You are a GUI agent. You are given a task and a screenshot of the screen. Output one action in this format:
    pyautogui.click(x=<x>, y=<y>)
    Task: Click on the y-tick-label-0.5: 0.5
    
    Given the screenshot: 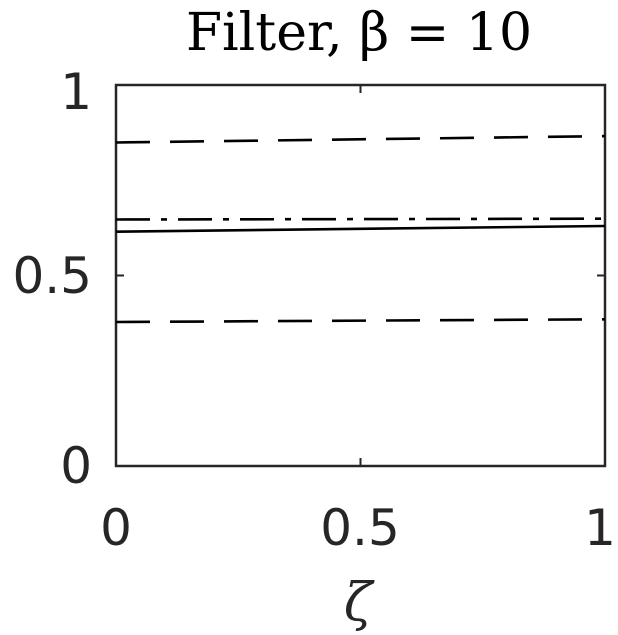 What is the action you would take?
    pyautogui.click(x=52, y=276)
    